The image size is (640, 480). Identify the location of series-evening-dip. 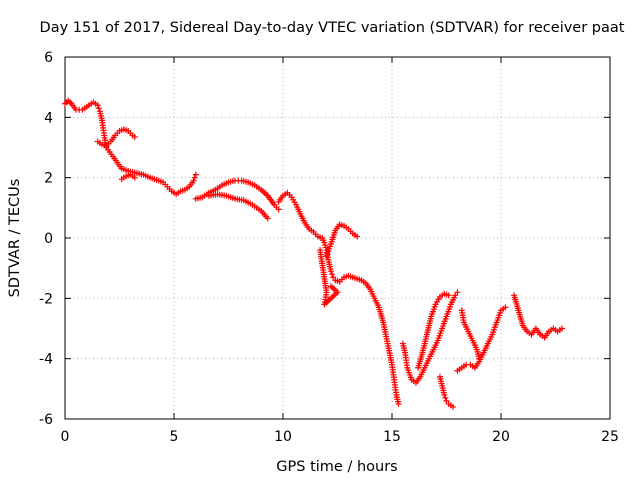
(446, 391).